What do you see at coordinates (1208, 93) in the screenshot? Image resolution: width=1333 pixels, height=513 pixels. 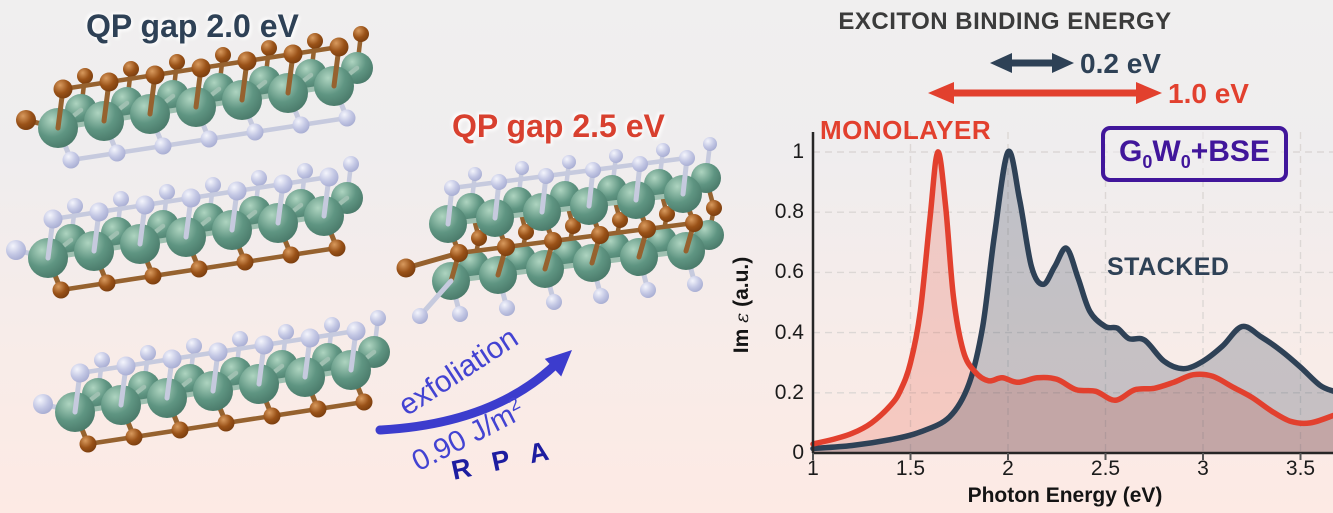 I see `binding-energy-monolayer-value: 1.0 eV` at bounding box center [1208, 93].